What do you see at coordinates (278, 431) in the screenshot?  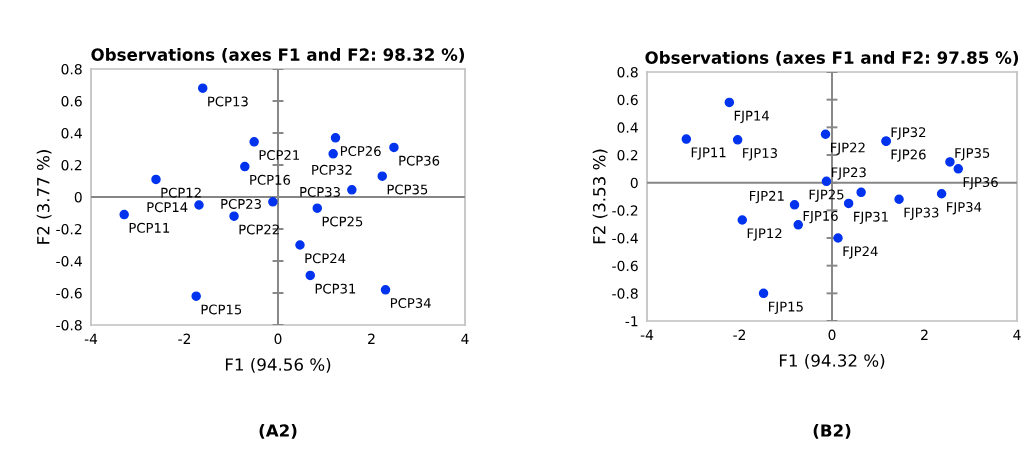 I see `text: (A2)` at bounding box center [278, 431].